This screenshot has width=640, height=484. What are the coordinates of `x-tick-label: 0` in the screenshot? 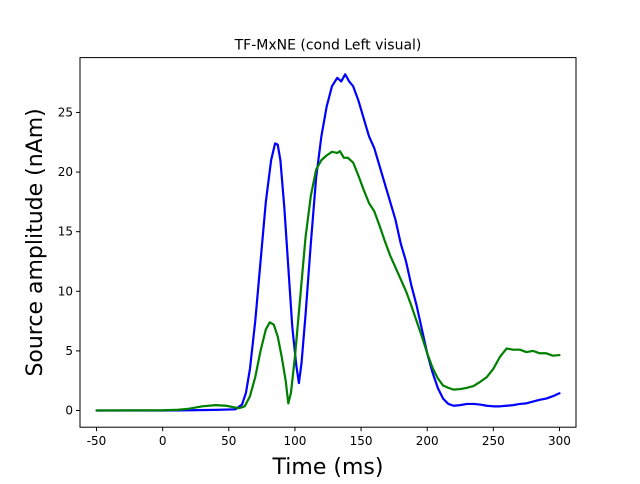 It's located at (163, 441).